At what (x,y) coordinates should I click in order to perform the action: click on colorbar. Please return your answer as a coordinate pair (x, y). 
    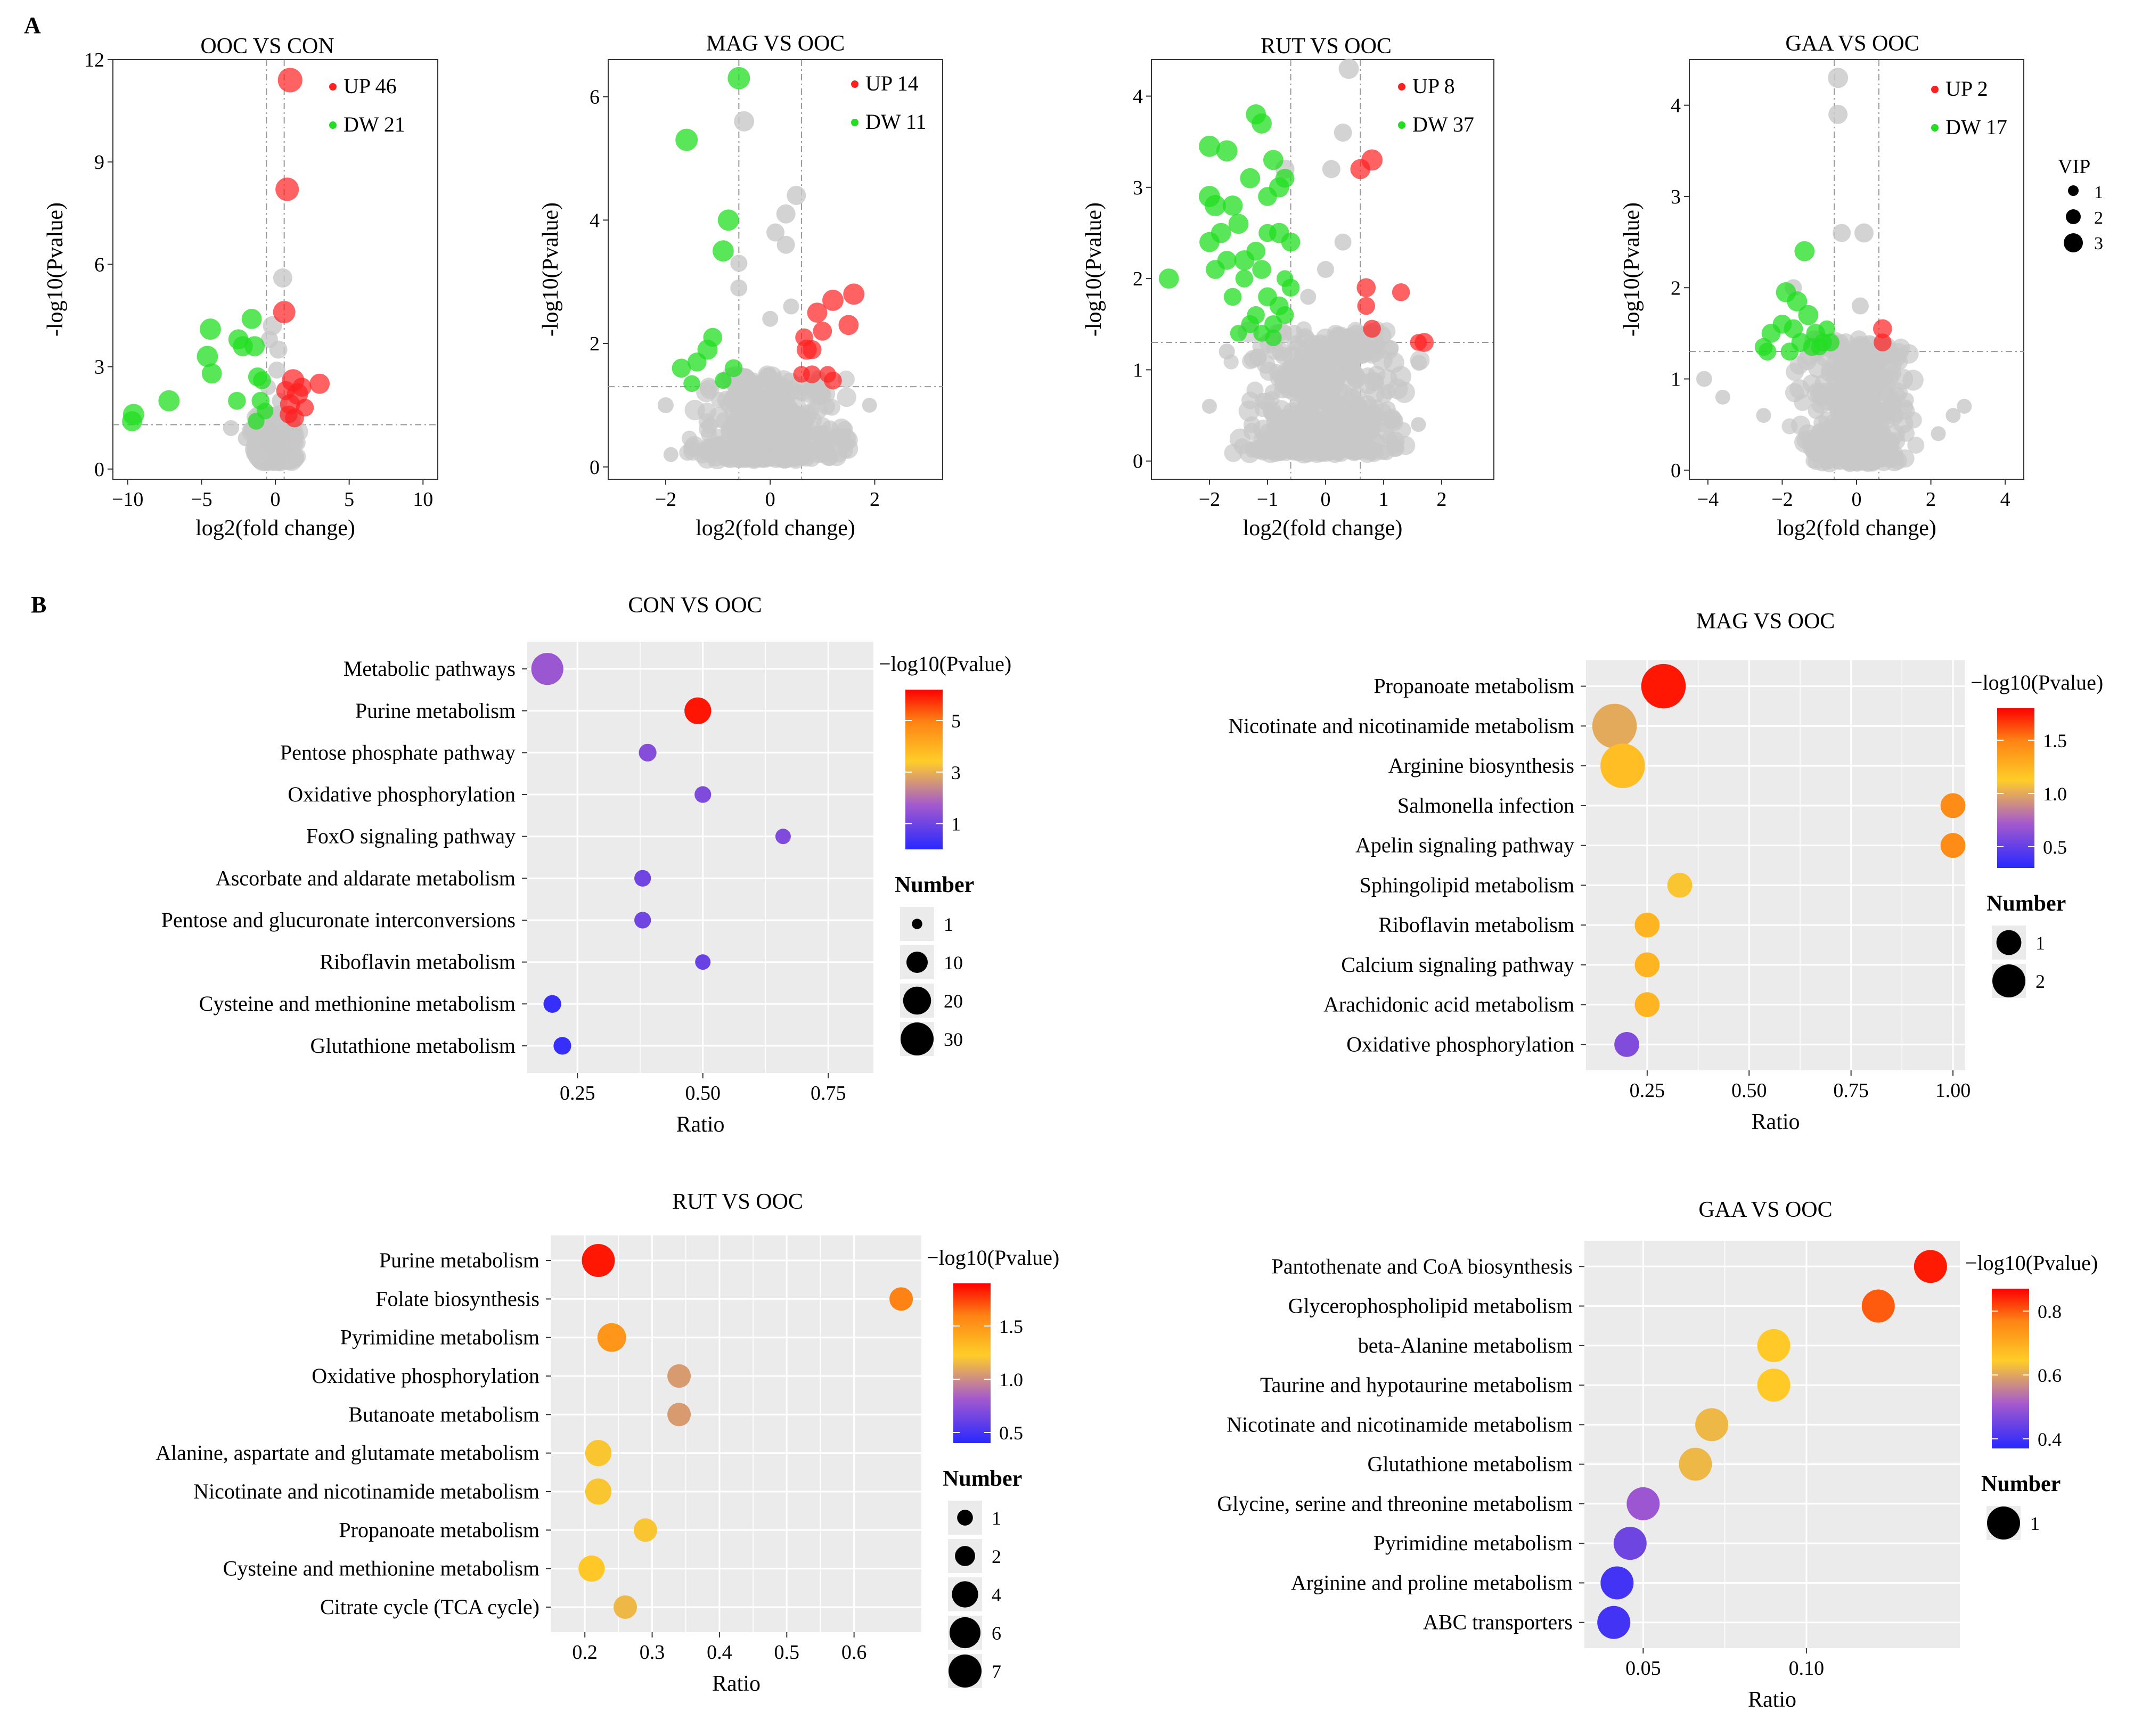
    Looking at the image, I should click on (2010, 1368).